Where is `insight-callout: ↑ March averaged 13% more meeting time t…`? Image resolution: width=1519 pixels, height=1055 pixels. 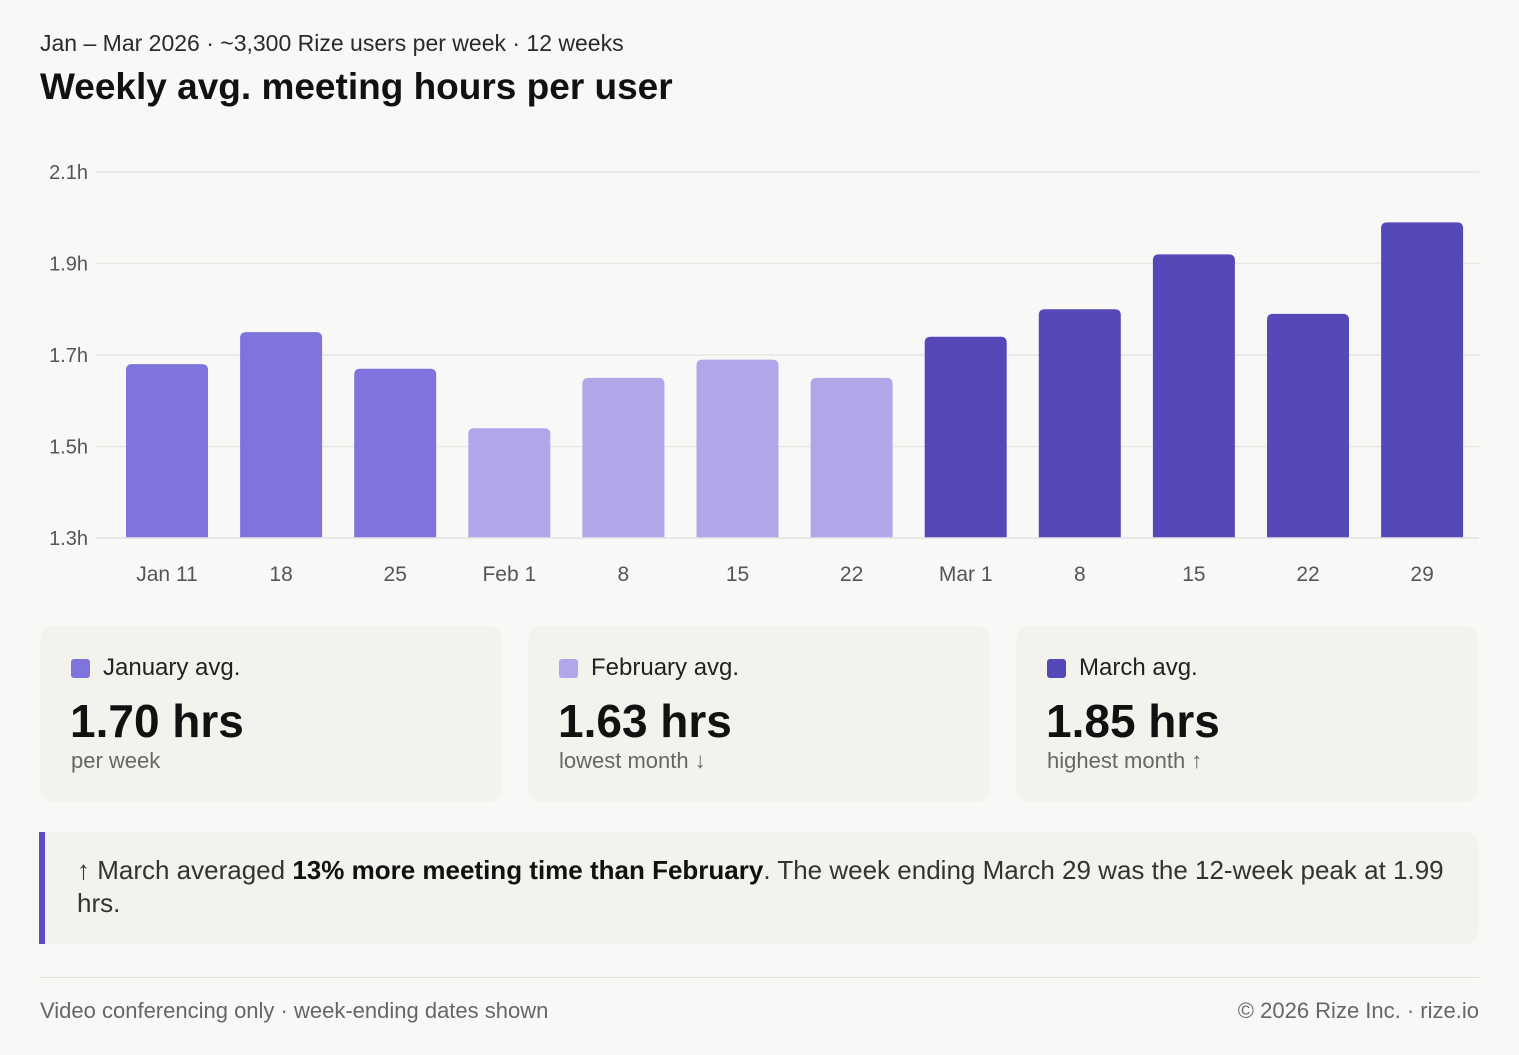
insight-callout: ↑ March averaged 13% more meeting time t… is located at coordinates (759, 888).